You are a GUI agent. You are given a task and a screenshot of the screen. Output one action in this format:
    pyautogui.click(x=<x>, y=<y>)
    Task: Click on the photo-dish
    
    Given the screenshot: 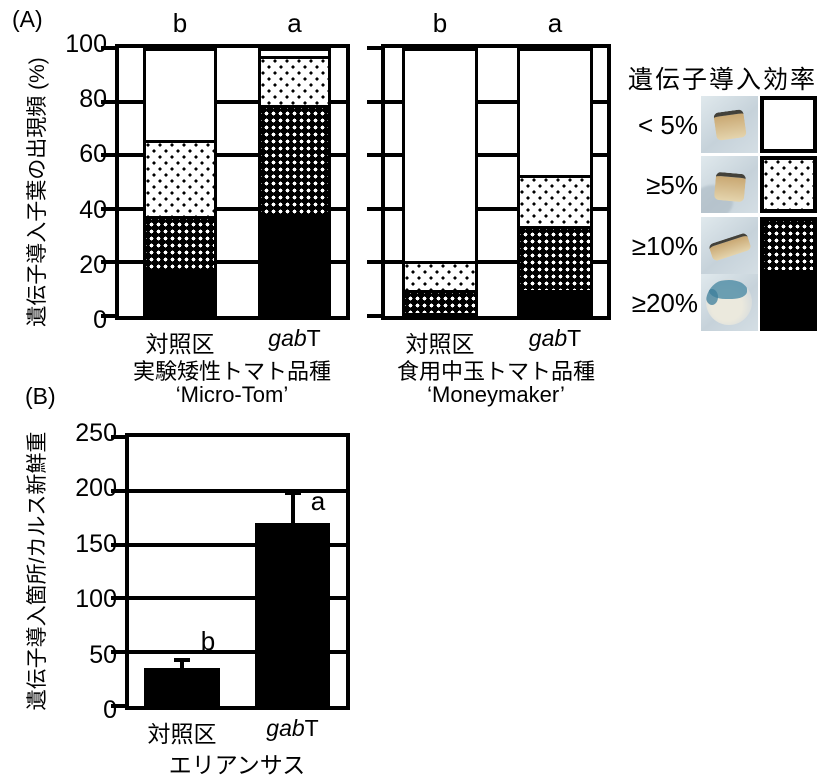 What is the action you would take?
    pyautogui.click(x=729, y=302)
    